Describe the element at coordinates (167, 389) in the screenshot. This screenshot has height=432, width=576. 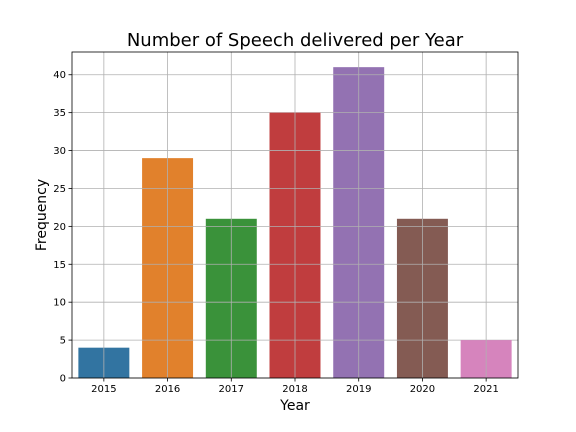
I see `x-tick-label: 2016` at that location.